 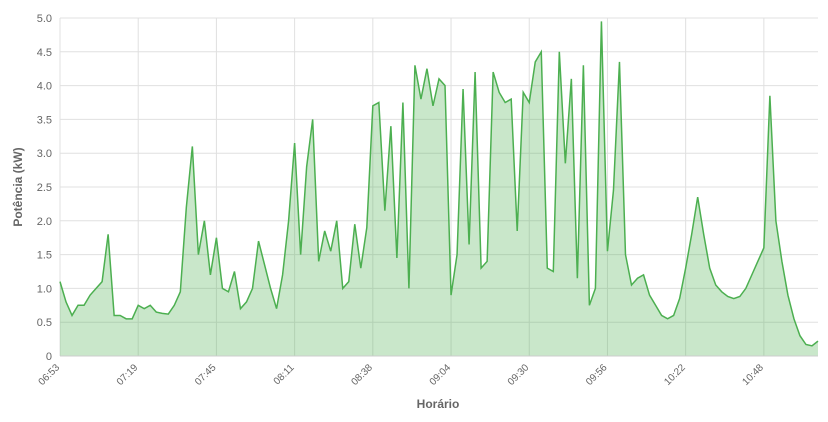 What do you see at coordinates (44, 323) in the screenshot?
I see `y-tick-label: 0.5` at bounding box center [44, 323].